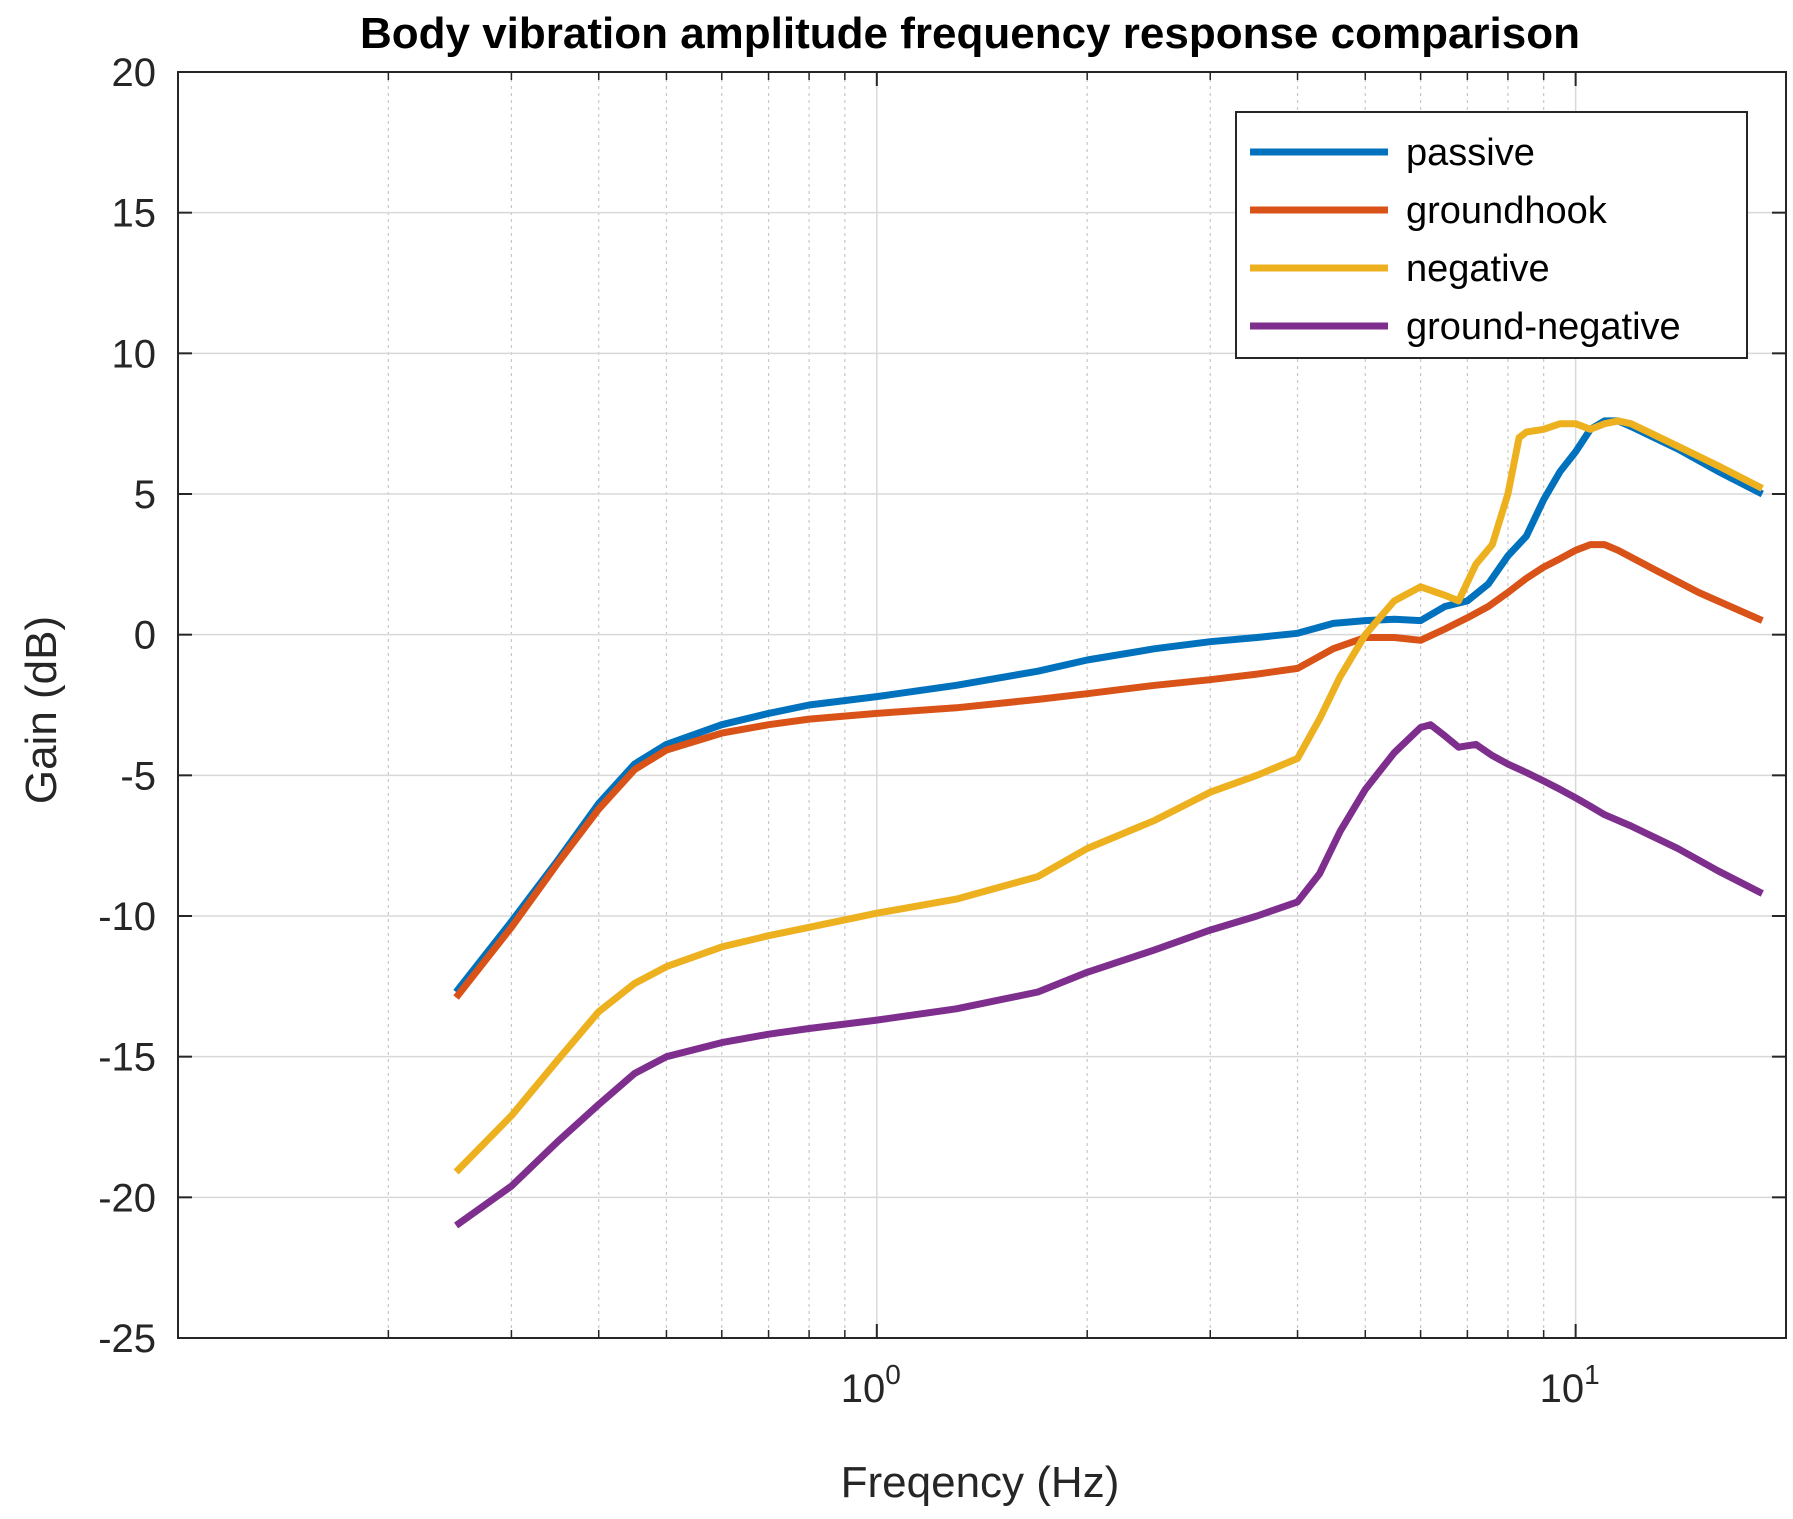  What do you see at coordinates (134, 214) in the screenshot?
I see `y-tick-label: 15` at bounding box center [134, 214].